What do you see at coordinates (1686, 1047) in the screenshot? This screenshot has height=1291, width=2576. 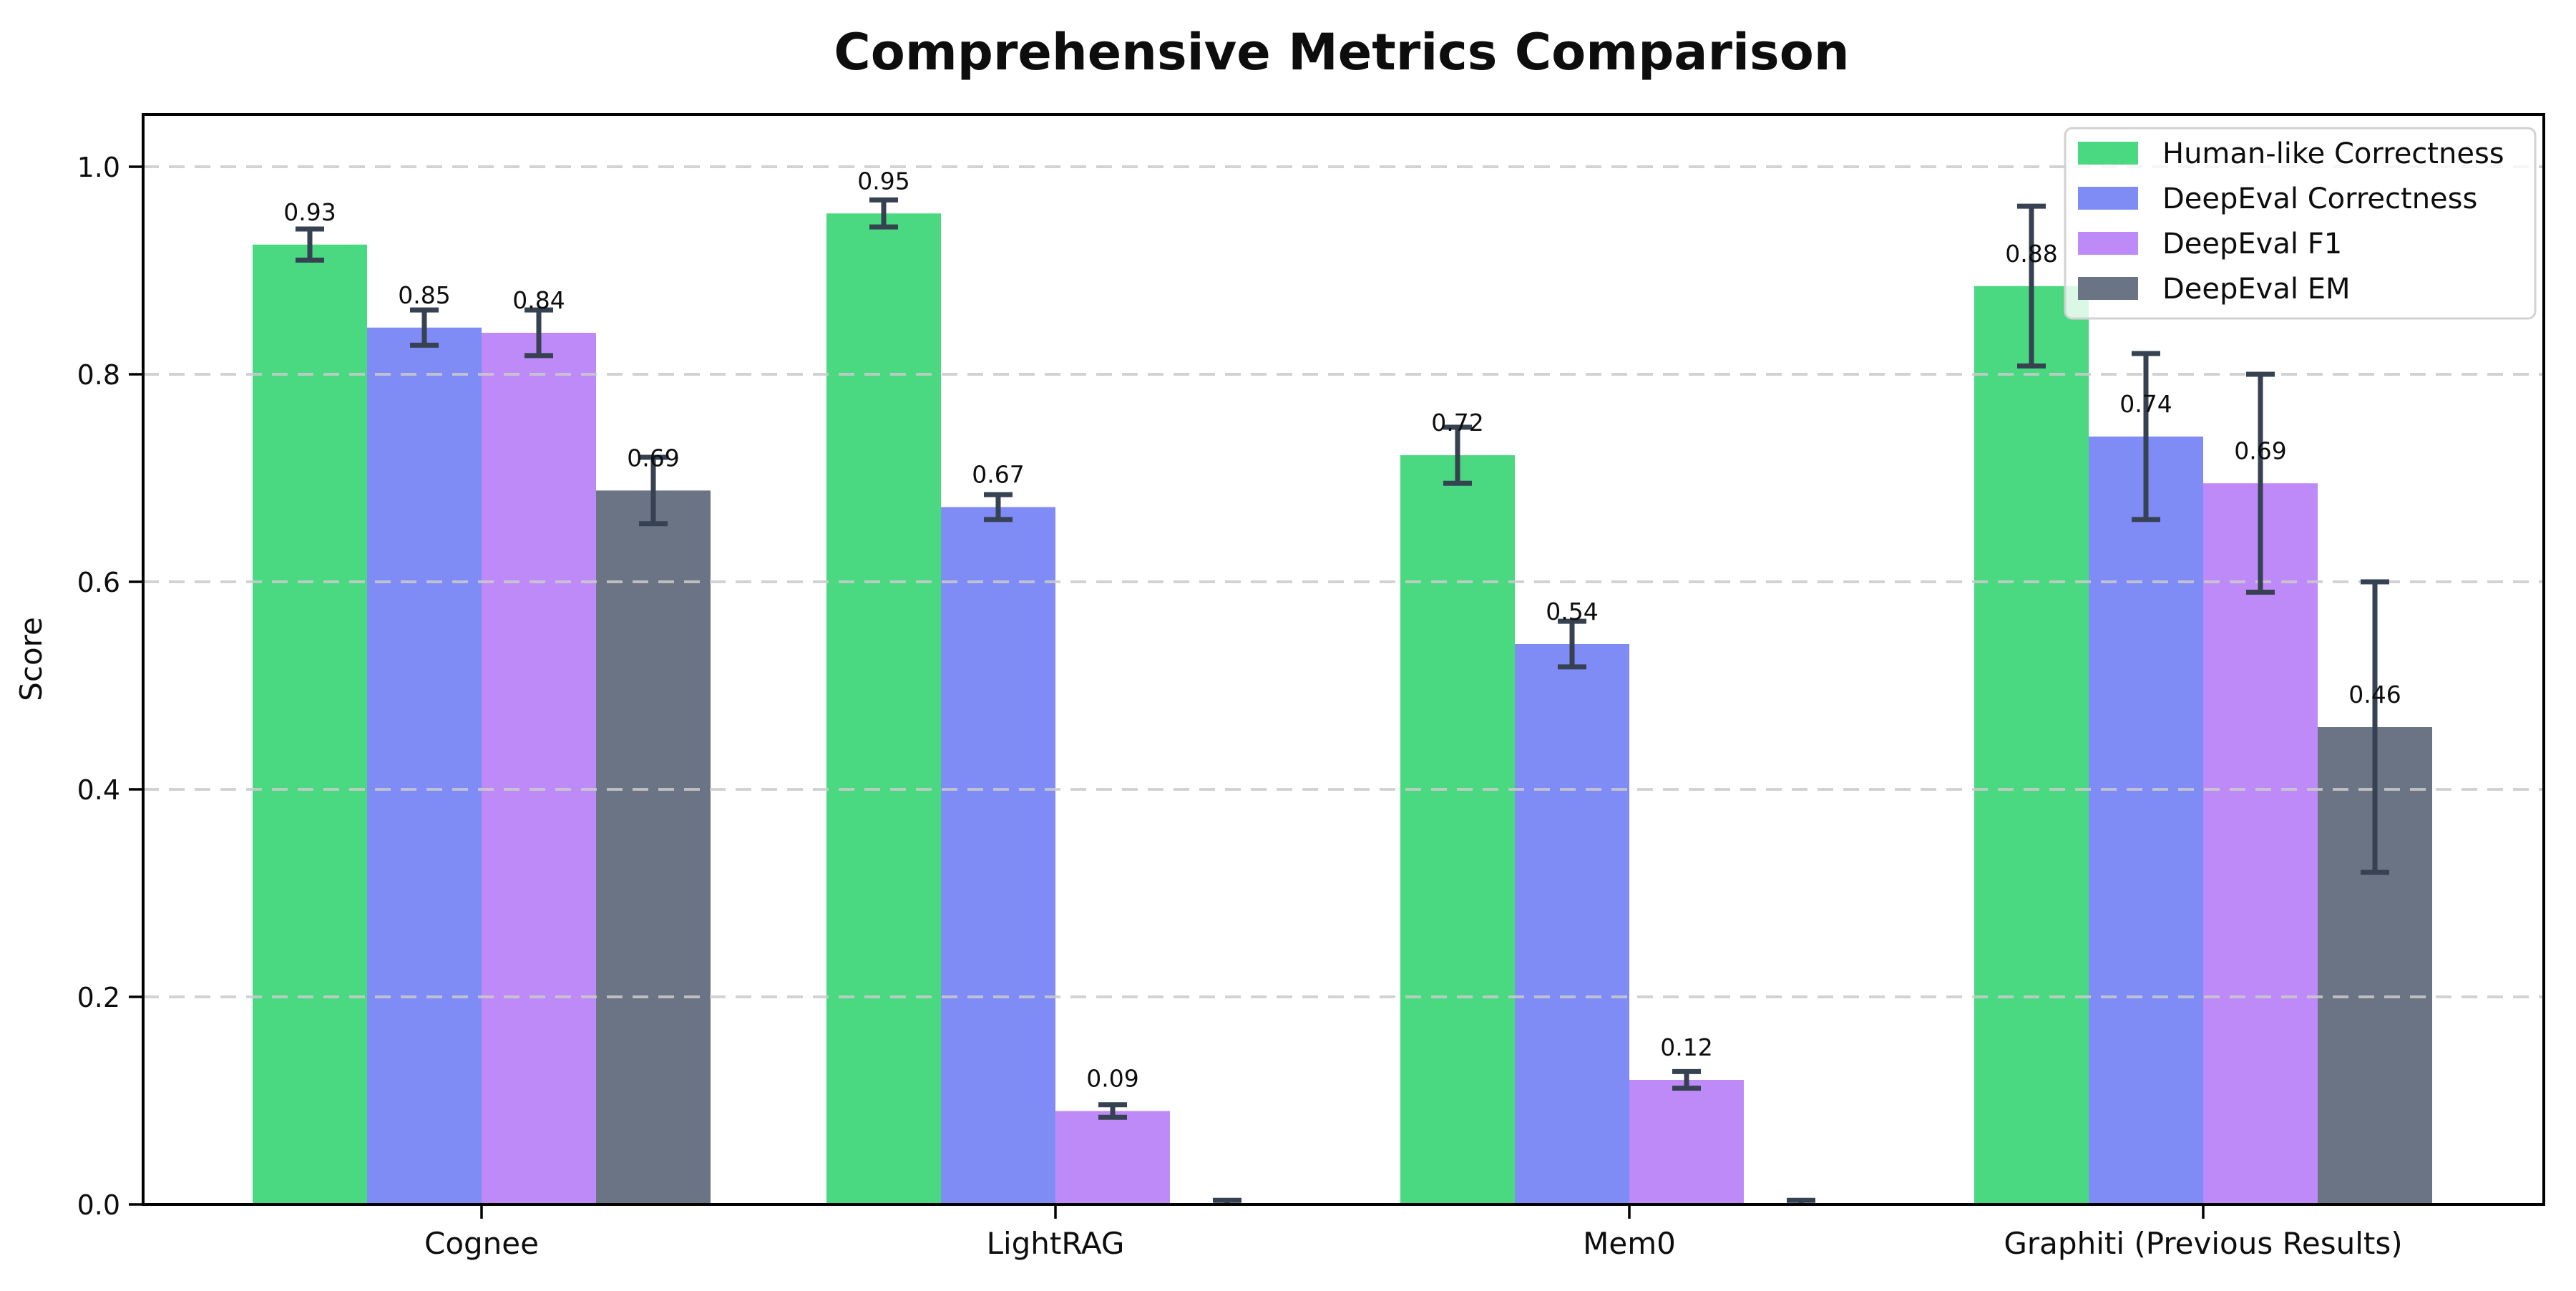 I see `bar-label-deepeval-f1-mem0: 0.12` at bounding box center [1686, 1047].